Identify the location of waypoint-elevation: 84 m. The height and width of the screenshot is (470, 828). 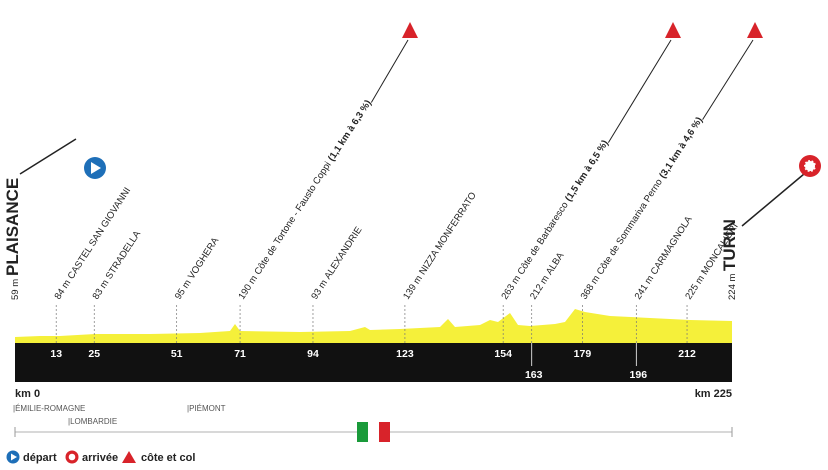
(63, 290).